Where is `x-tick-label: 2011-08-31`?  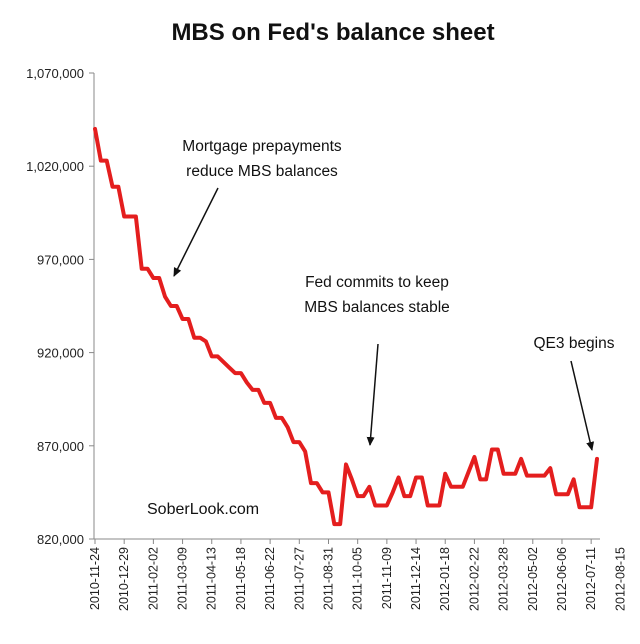
x-tick-label: 2011-08-31 is located at coordinates (328, 578).